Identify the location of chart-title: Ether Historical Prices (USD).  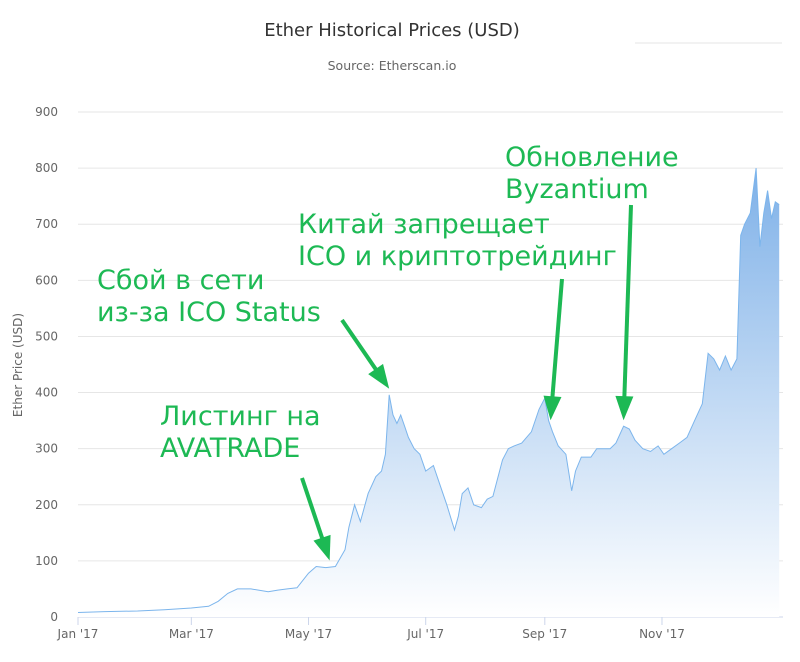
(392, 30).